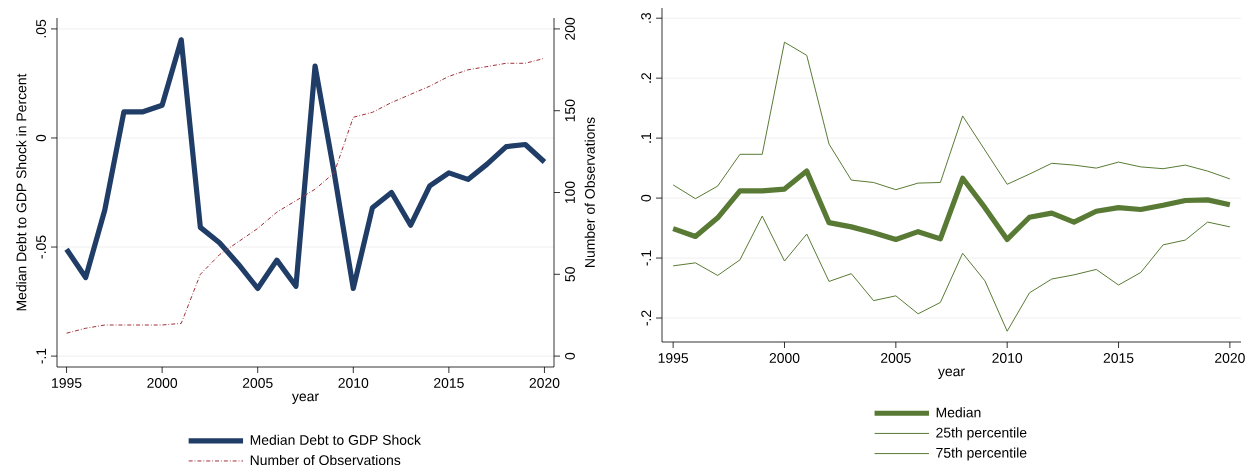 This screenshot has width=1247, height=474. Describe the element at coordinates (589, 192) in the screenshot. I see `y2-axis-title: Number of Observations` at that location.